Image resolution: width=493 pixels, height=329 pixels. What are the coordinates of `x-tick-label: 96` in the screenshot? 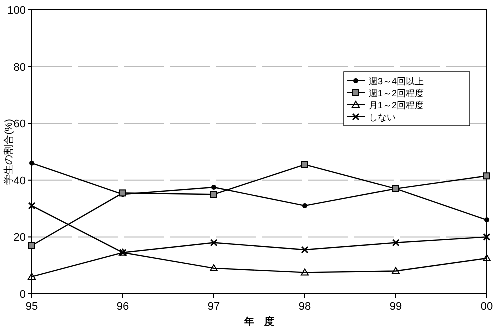 It's located at (123, 307).